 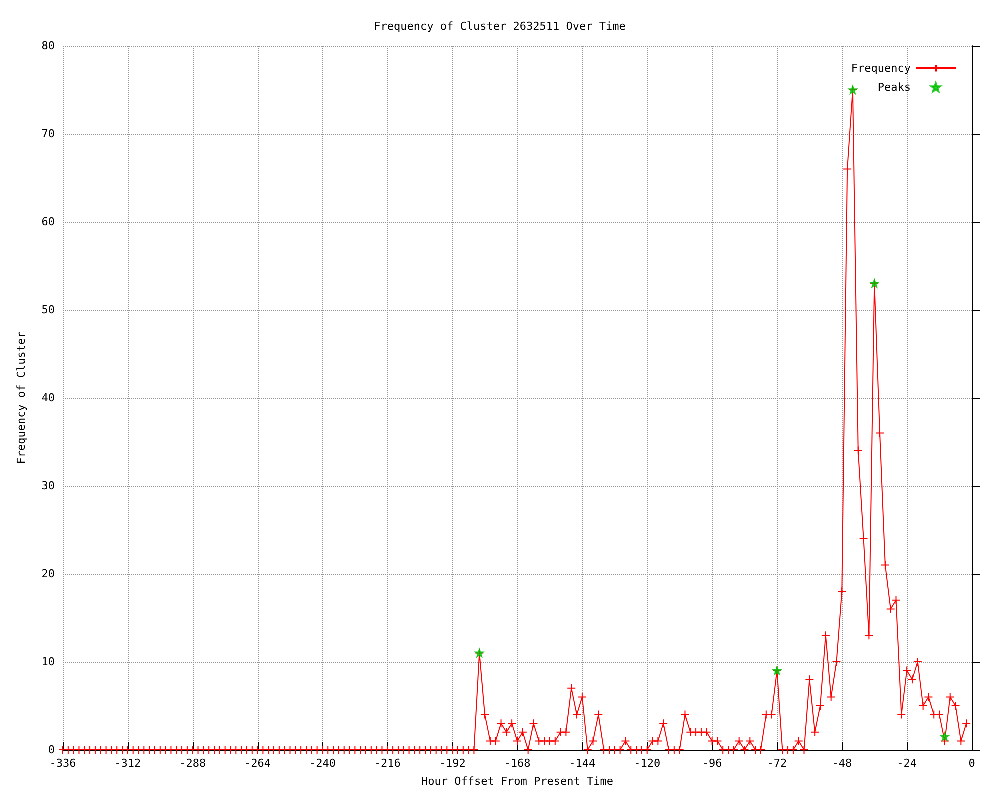 I want to click on x-tick-label: -144, so click(x=582, y=763).